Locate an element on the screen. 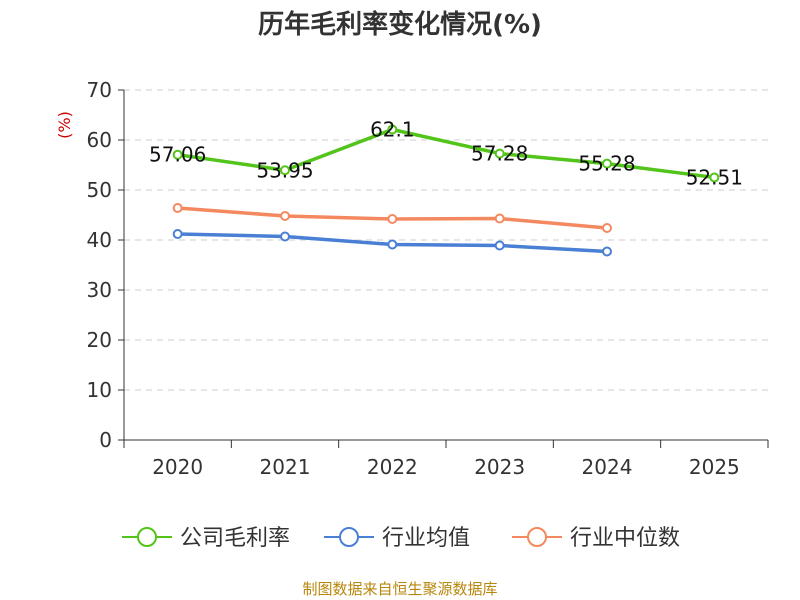  y-tick-label: 20 is located at coordinates (99, 340).